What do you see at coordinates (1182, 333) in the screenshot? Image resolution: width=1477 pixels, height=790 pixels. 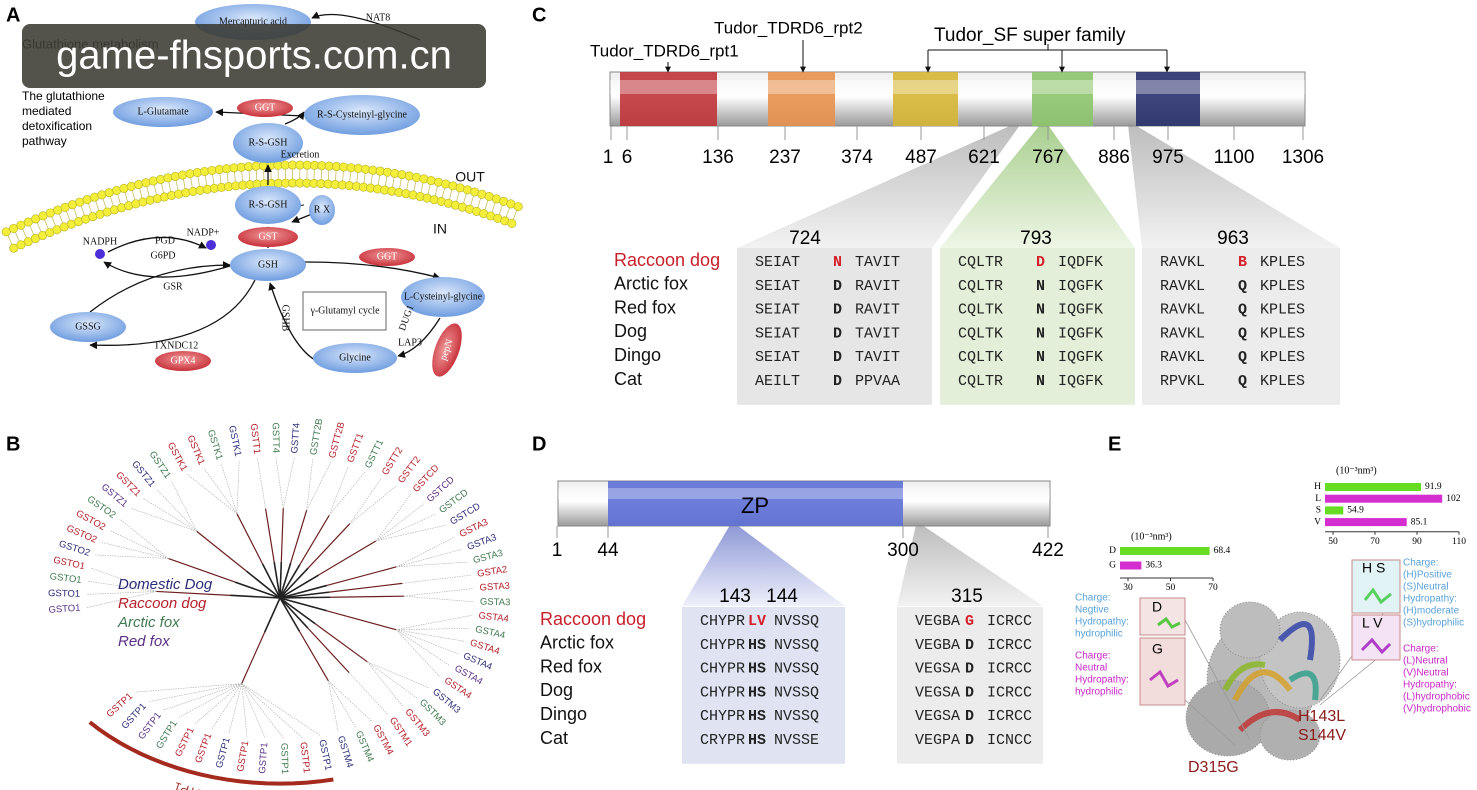 I see `sequence: RAVKL` at bounding box center [1182, 333].